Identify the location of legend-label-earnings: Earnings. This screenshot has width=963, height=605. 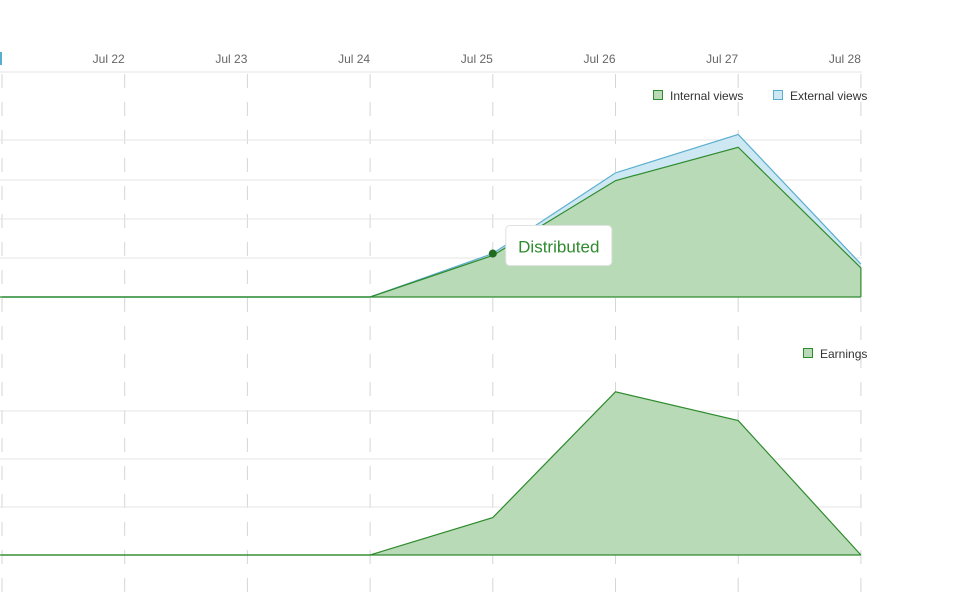
(843, 354).